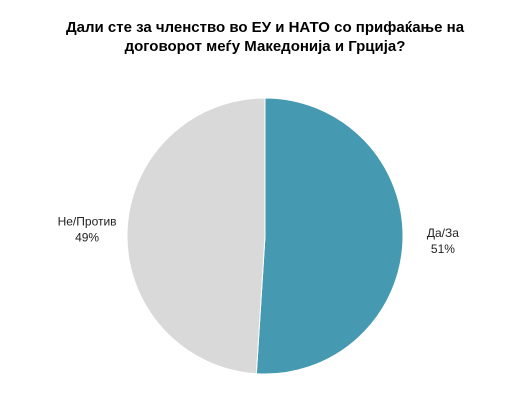 This screenshot has height=400, width=530. I want to click on value-label: 51%, so click(443, 249).